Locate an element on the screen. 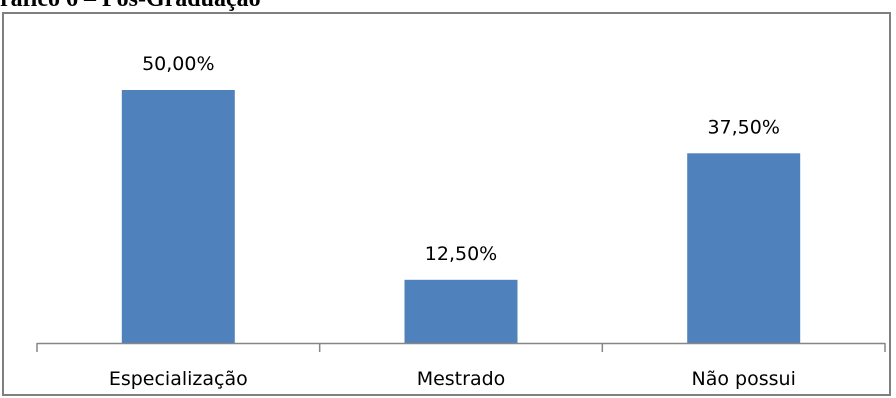  x-tick-label-2: Mestrado is located at coordinates (461, 379).